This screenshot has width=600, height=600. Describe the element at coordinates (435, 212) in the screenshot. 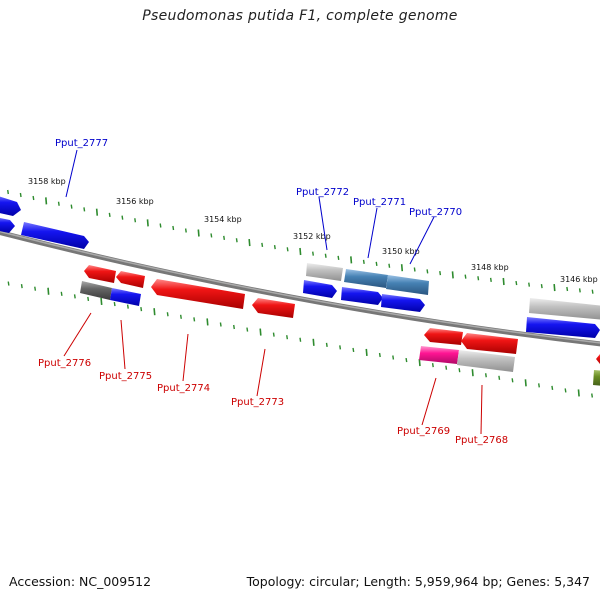

I see `gene-label-pput-2770: Pput_2770` at that location.